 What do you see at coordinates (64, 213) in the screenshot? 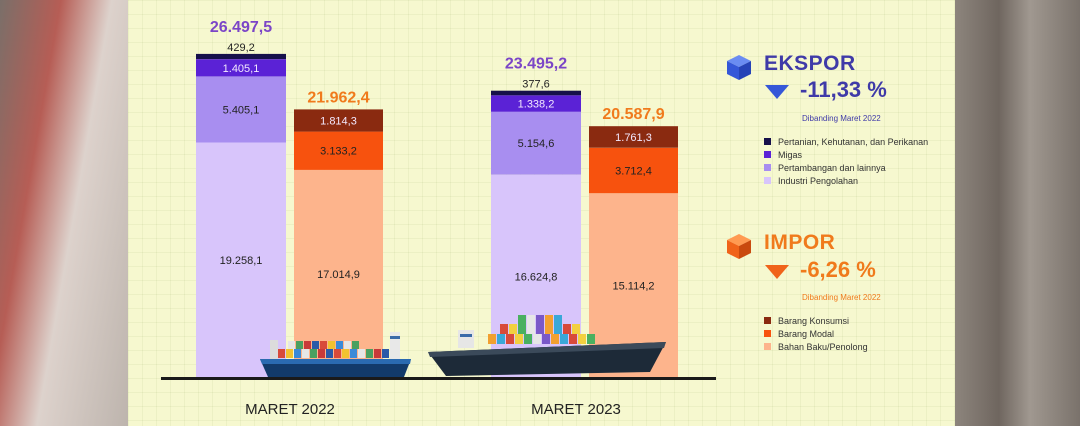
I see `background-left` at bounding box center [64, 213].